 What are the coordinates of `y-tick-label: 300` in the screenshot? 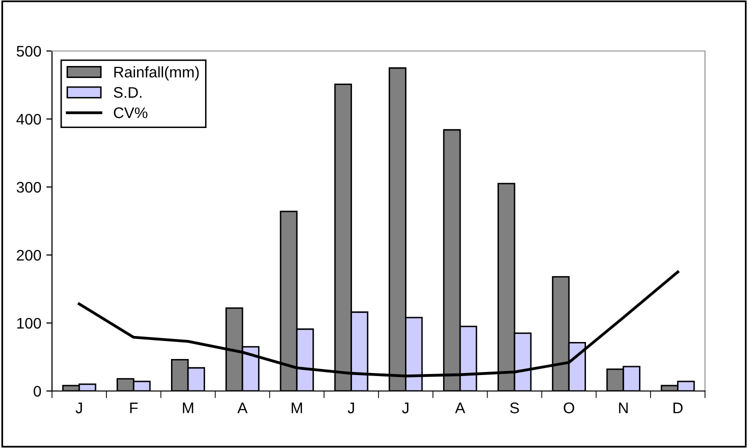 It's located at (28, 187).